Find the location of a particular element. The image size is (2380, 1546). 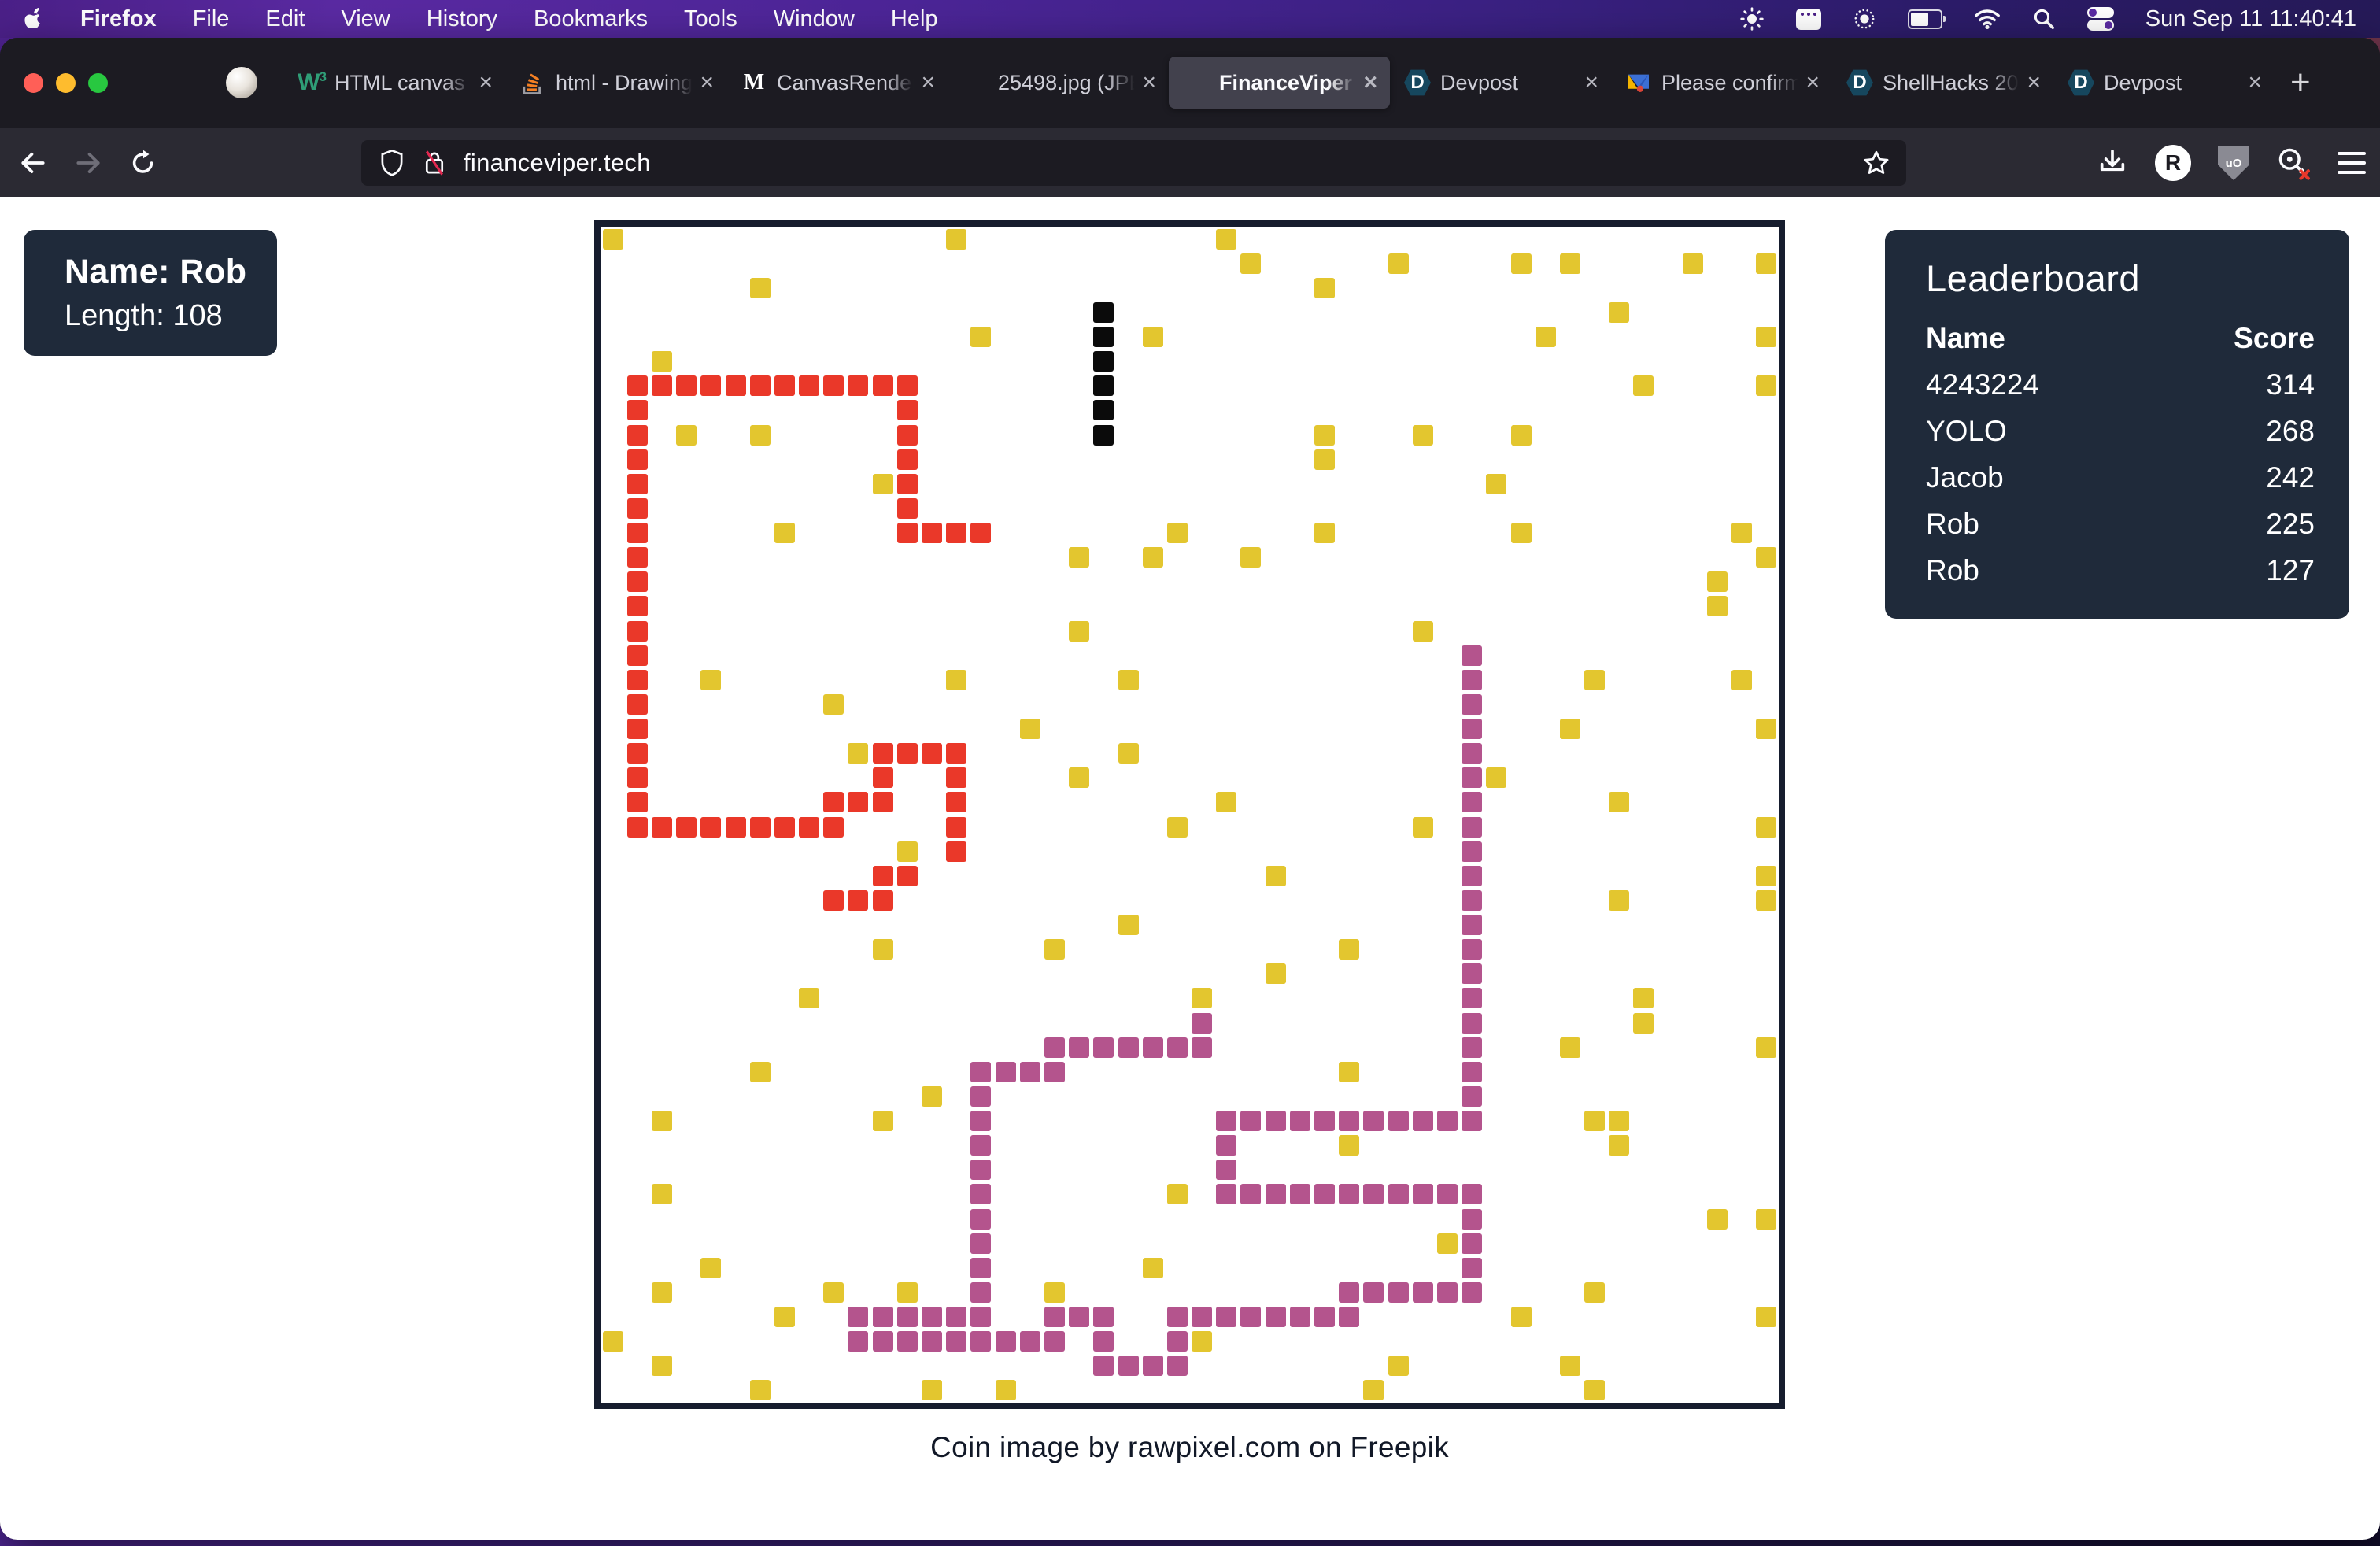

password-key-icon is located at coordinates (2293, 163).